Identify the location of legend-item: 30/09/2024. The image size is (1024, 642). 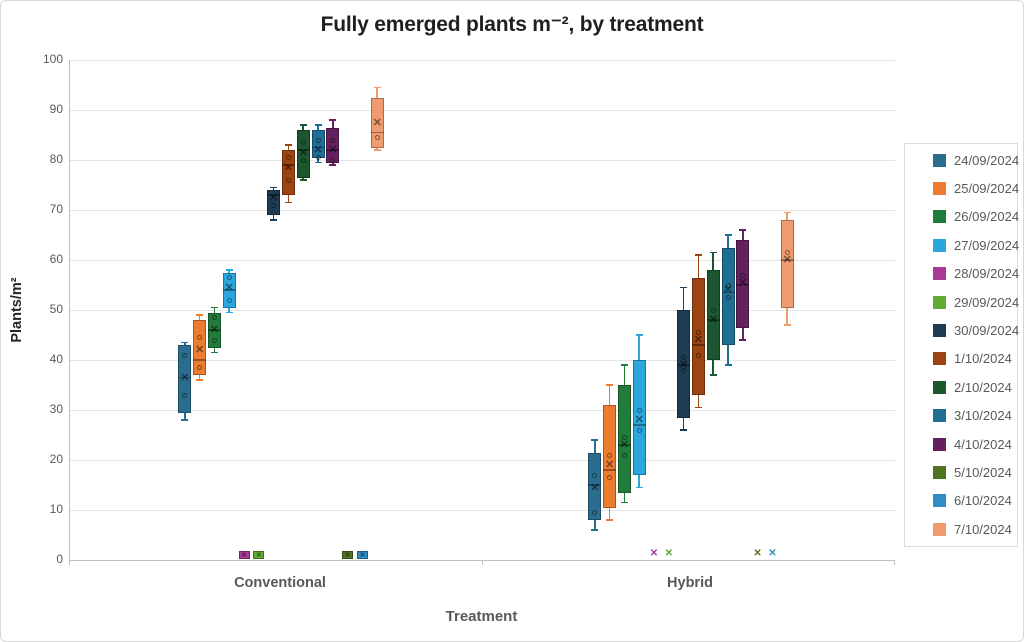
(976, 330).